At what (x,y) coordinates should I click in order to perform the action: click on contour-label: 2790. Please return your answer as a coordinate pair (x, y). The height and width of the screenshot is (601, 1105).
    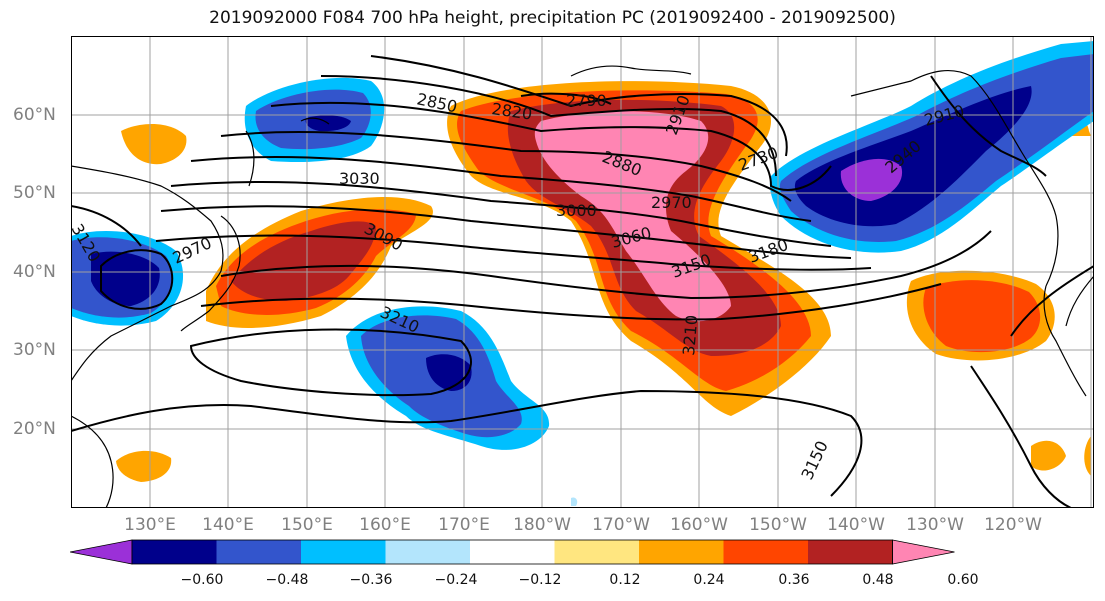
    Looking at the image, I should click on (586, 100).